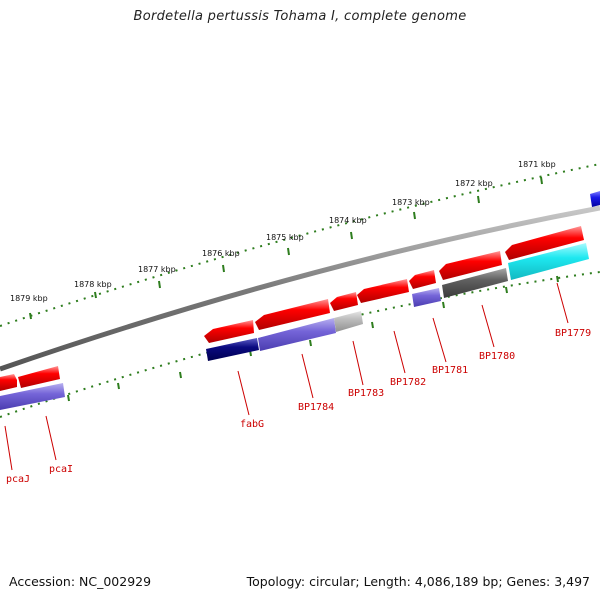 Image resolution: width=600 pixels, height=600 pixels. I want to click on kbp-label-1876: 1876 kbp, so click(221, 253).